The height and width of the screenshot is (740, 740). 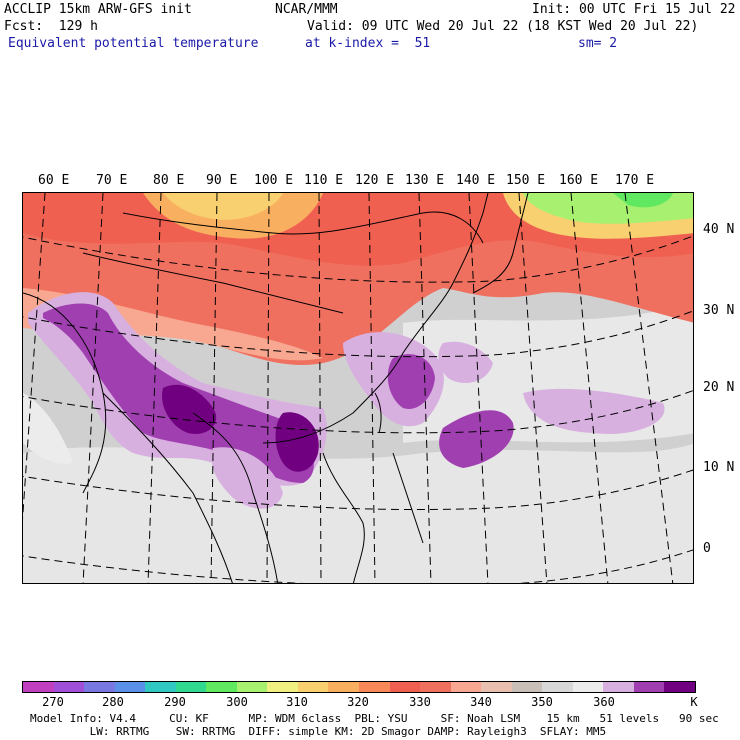 What do you see at coordinates (175, 702) in the screenshot?
I see `colorbar-tick: 290` at bounding box center [175, 702].